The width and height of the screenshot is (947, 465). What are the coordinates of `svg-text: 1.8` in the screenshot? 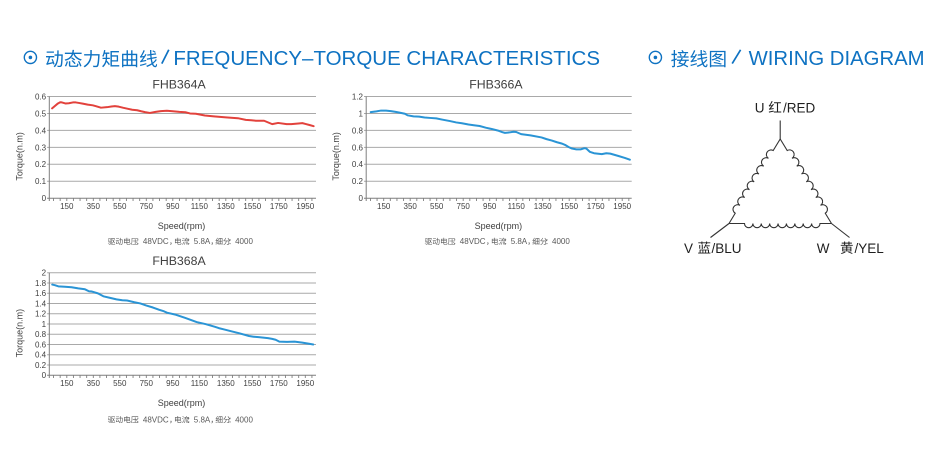 It's located at (41, 283).